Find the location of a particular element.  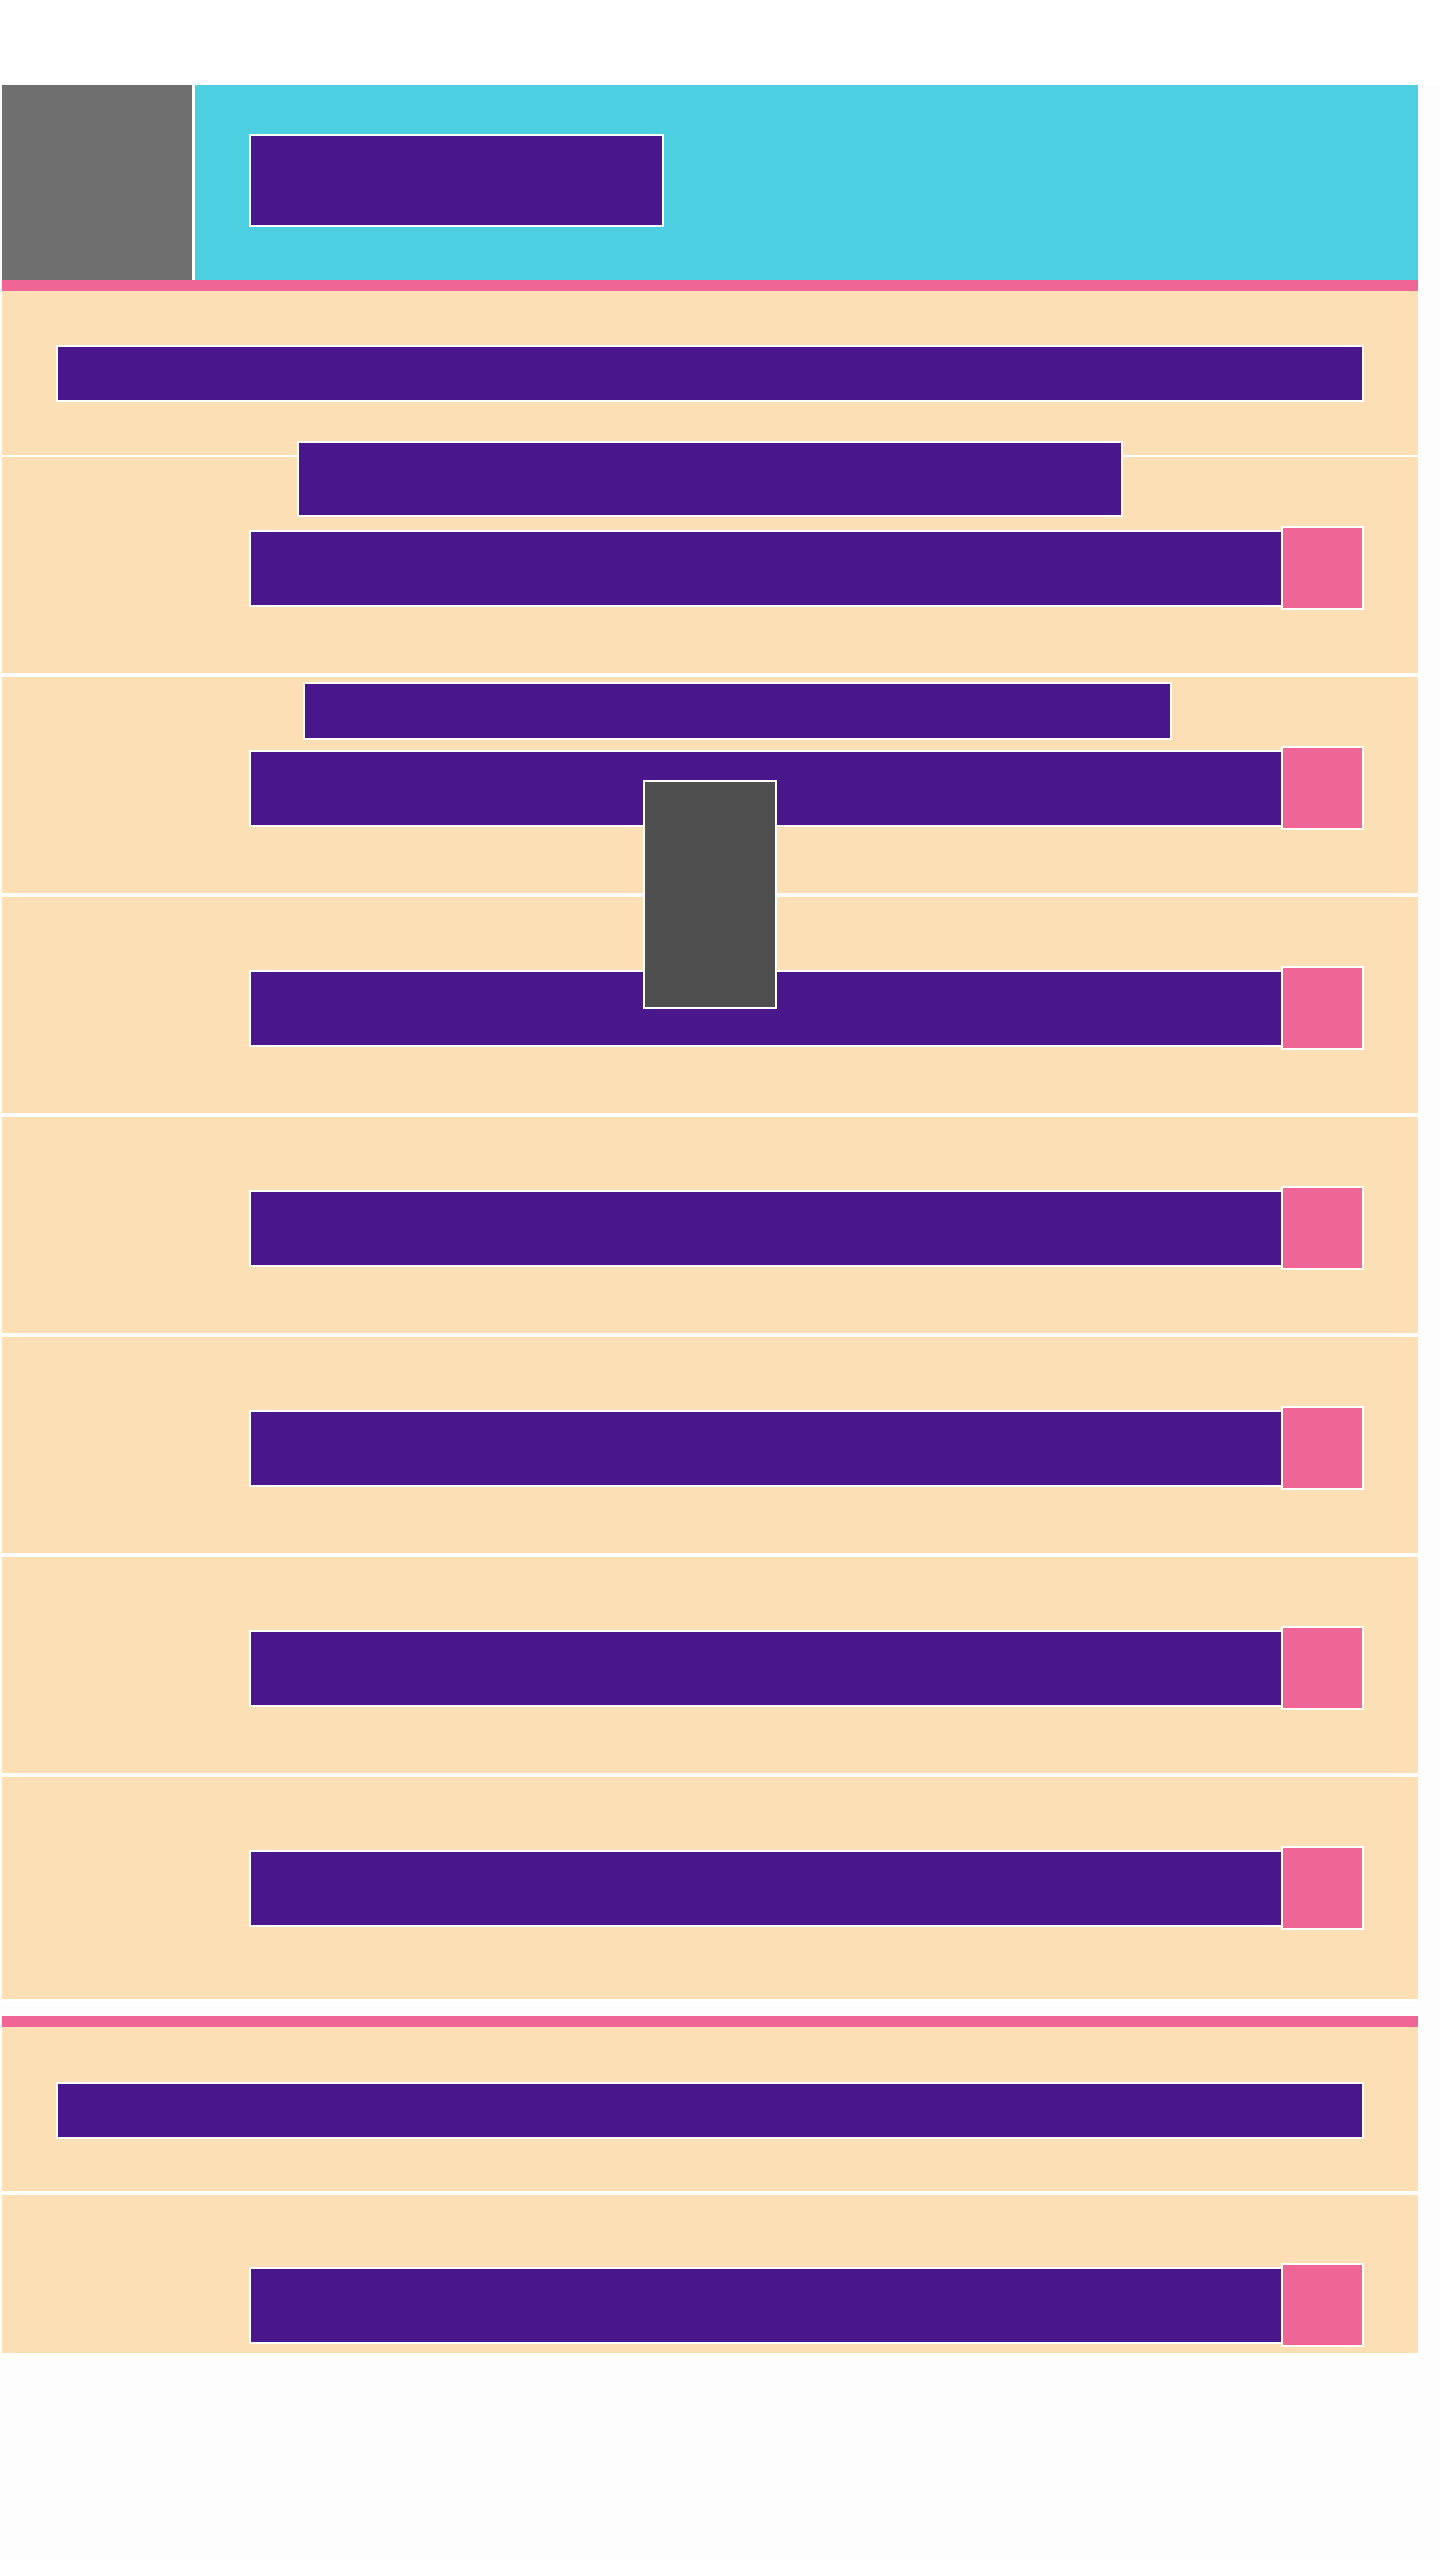

status-area is located at coordinates (720, 42).